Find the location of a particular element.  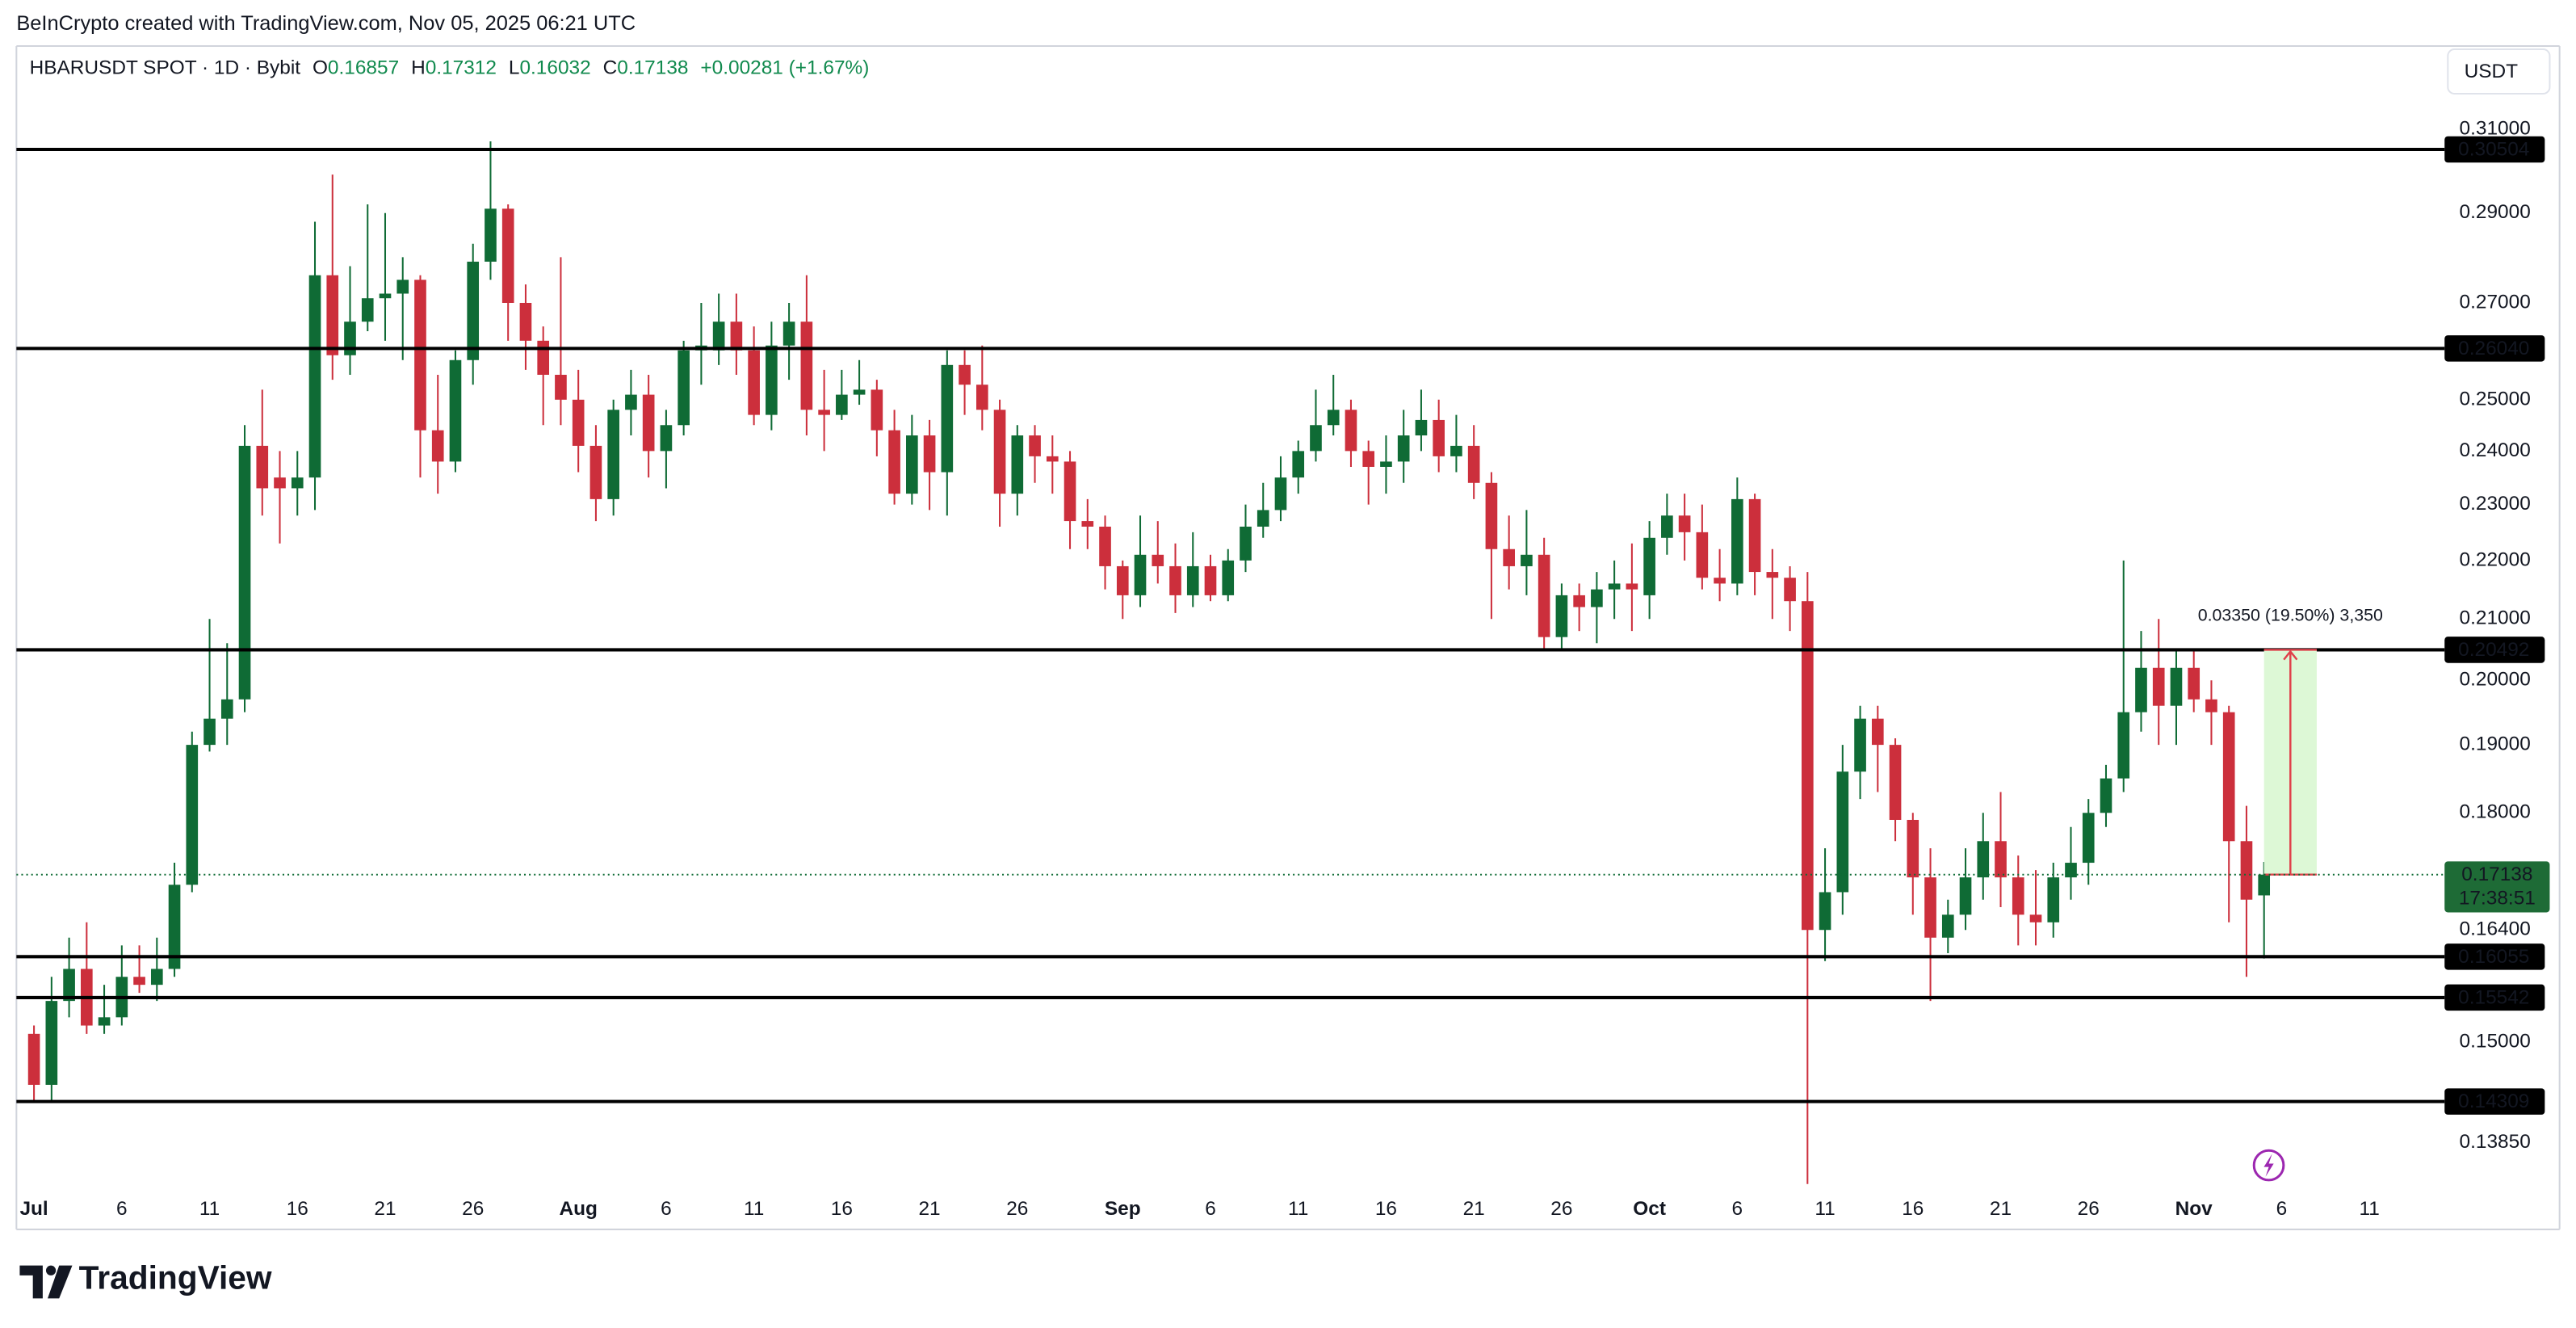

y-tick-label: 0.20000 is located at coordinates (2495, 680).